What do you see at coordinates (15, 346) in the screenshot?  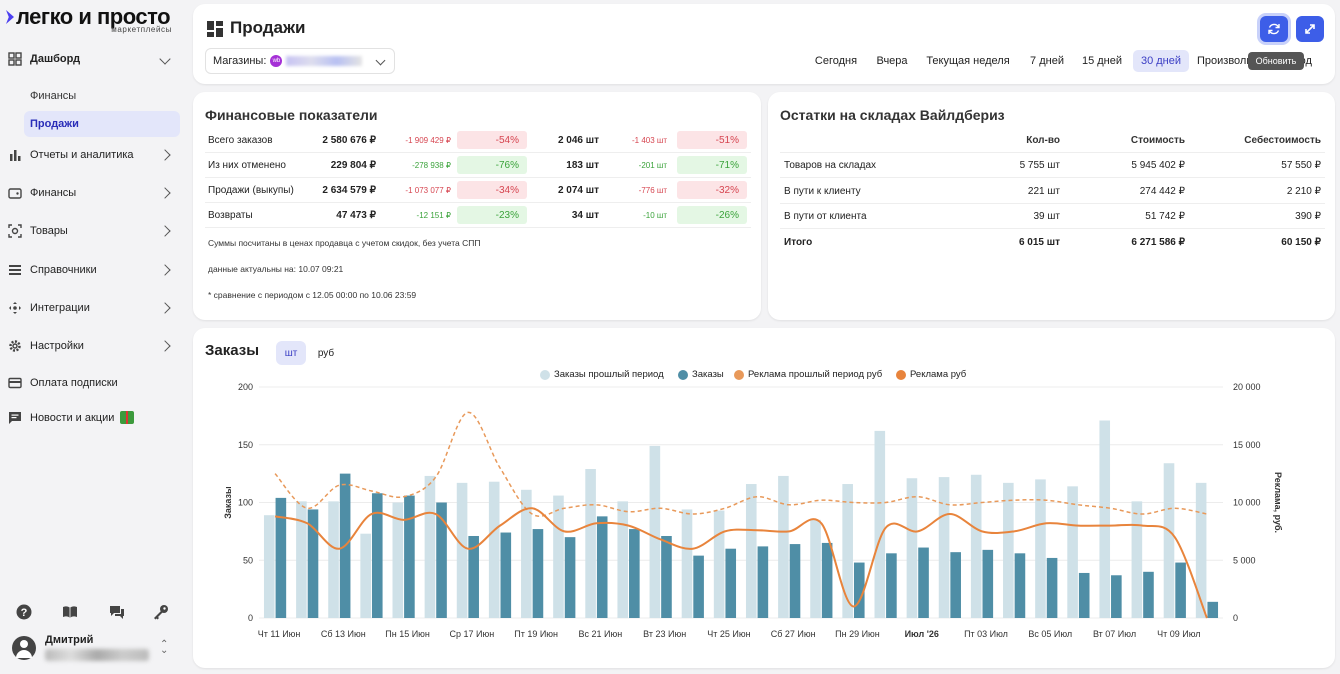 I see `gear-icon` at bounding box center [15, 346].